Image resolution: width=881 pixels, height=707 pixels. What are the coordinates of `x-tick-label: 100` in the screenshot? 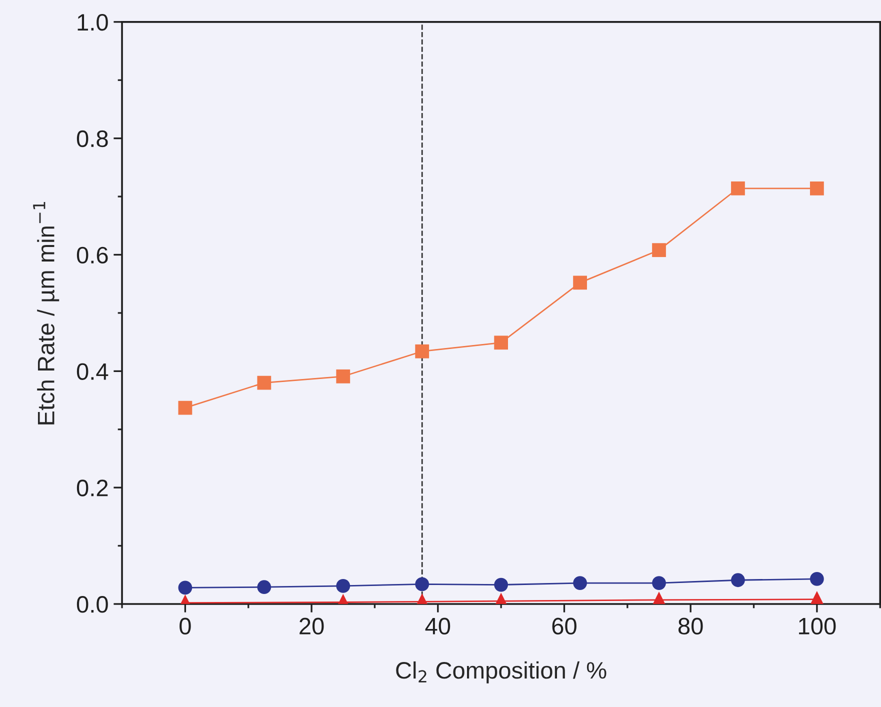 It's located at (817, 626).